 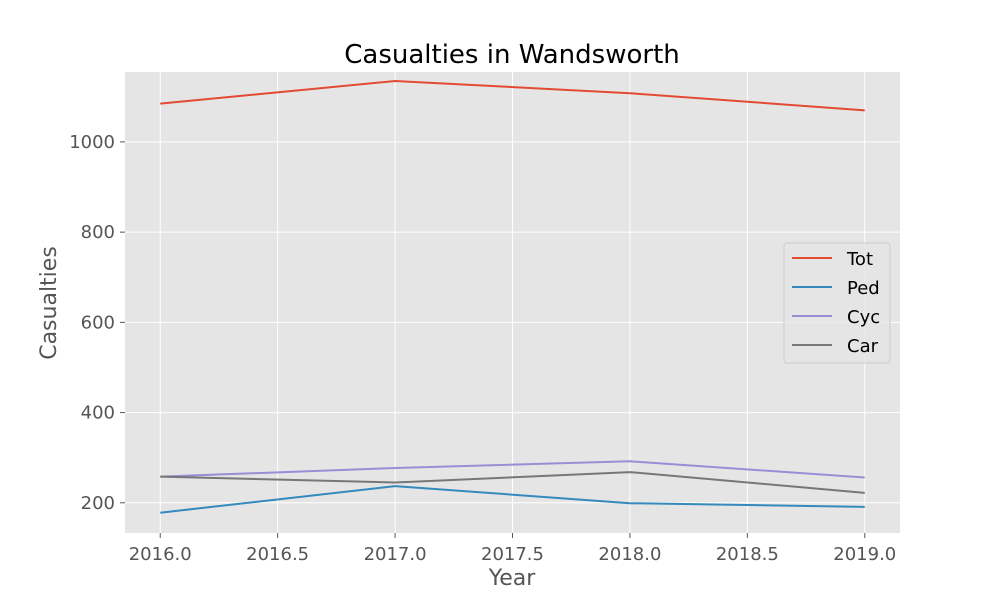 I want to click on legend: Tot Ped Cyc Car, so click(x=837, y=303).